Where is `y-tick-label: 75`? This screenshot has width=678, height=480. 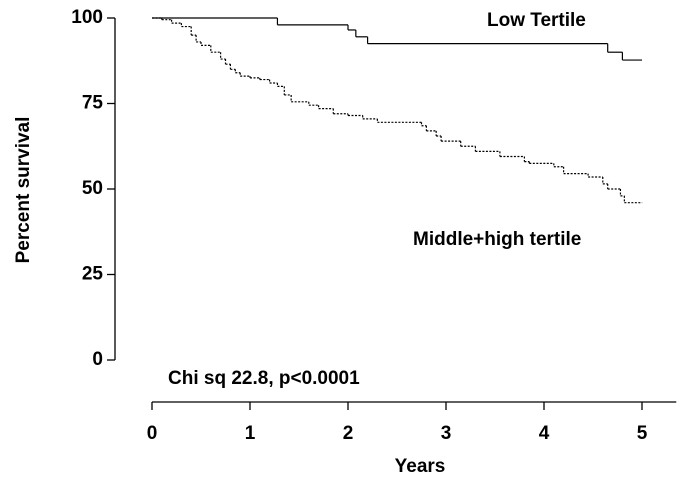 y-tick-label: 75 is located at coordinates (93, 103).